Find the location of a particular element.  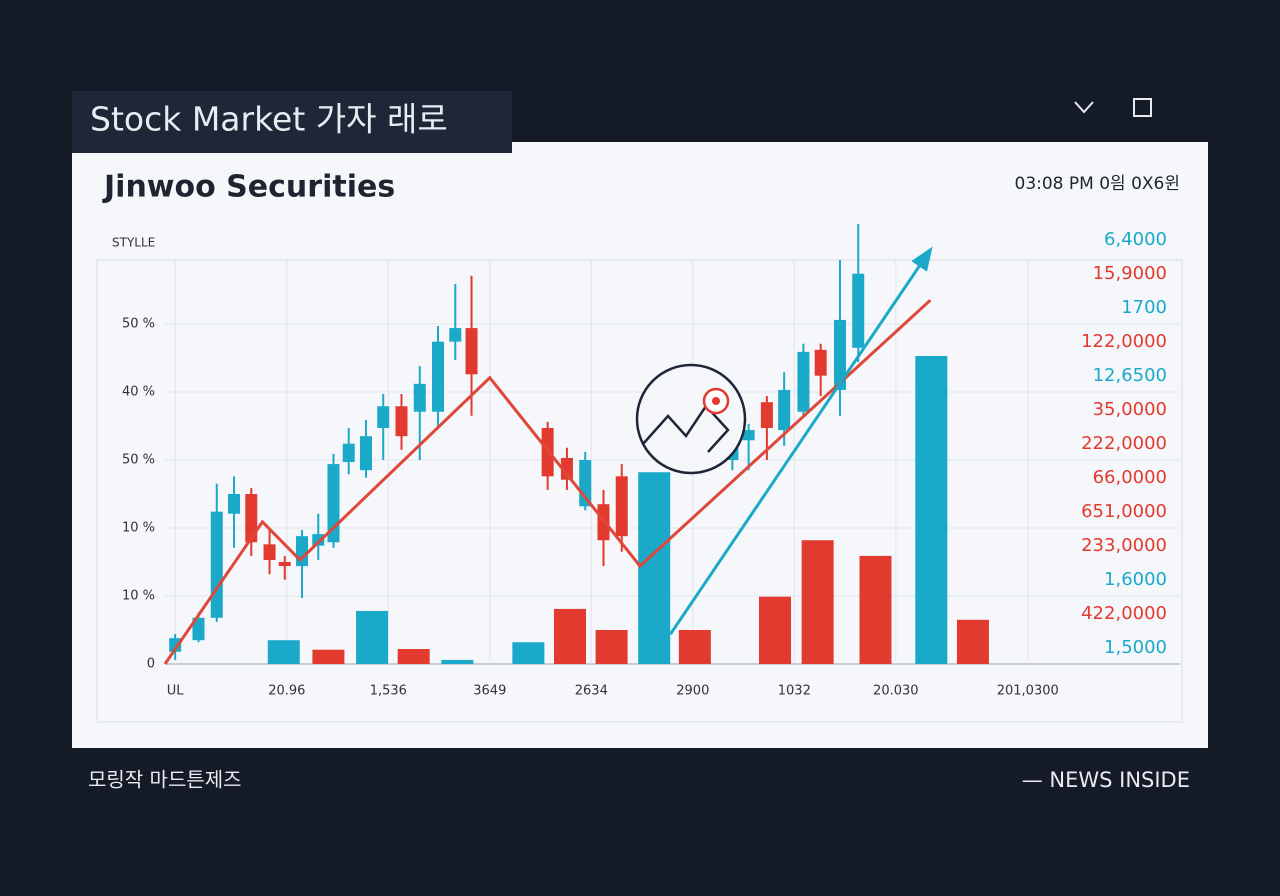

x-tick-label: 1,536 is located at coordinates (388, 691).